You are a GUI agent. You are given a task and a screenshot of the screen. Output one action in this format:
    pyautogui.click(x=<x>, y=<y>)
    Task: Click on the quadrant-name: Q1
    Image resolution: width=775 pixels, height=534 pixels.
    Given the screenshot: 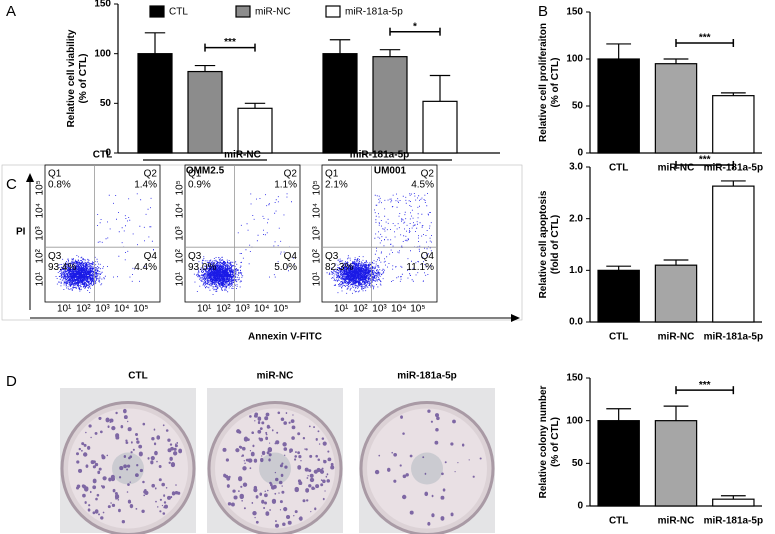 What is the action you would take?
    pyautogui.click(x=55, y=174)
    